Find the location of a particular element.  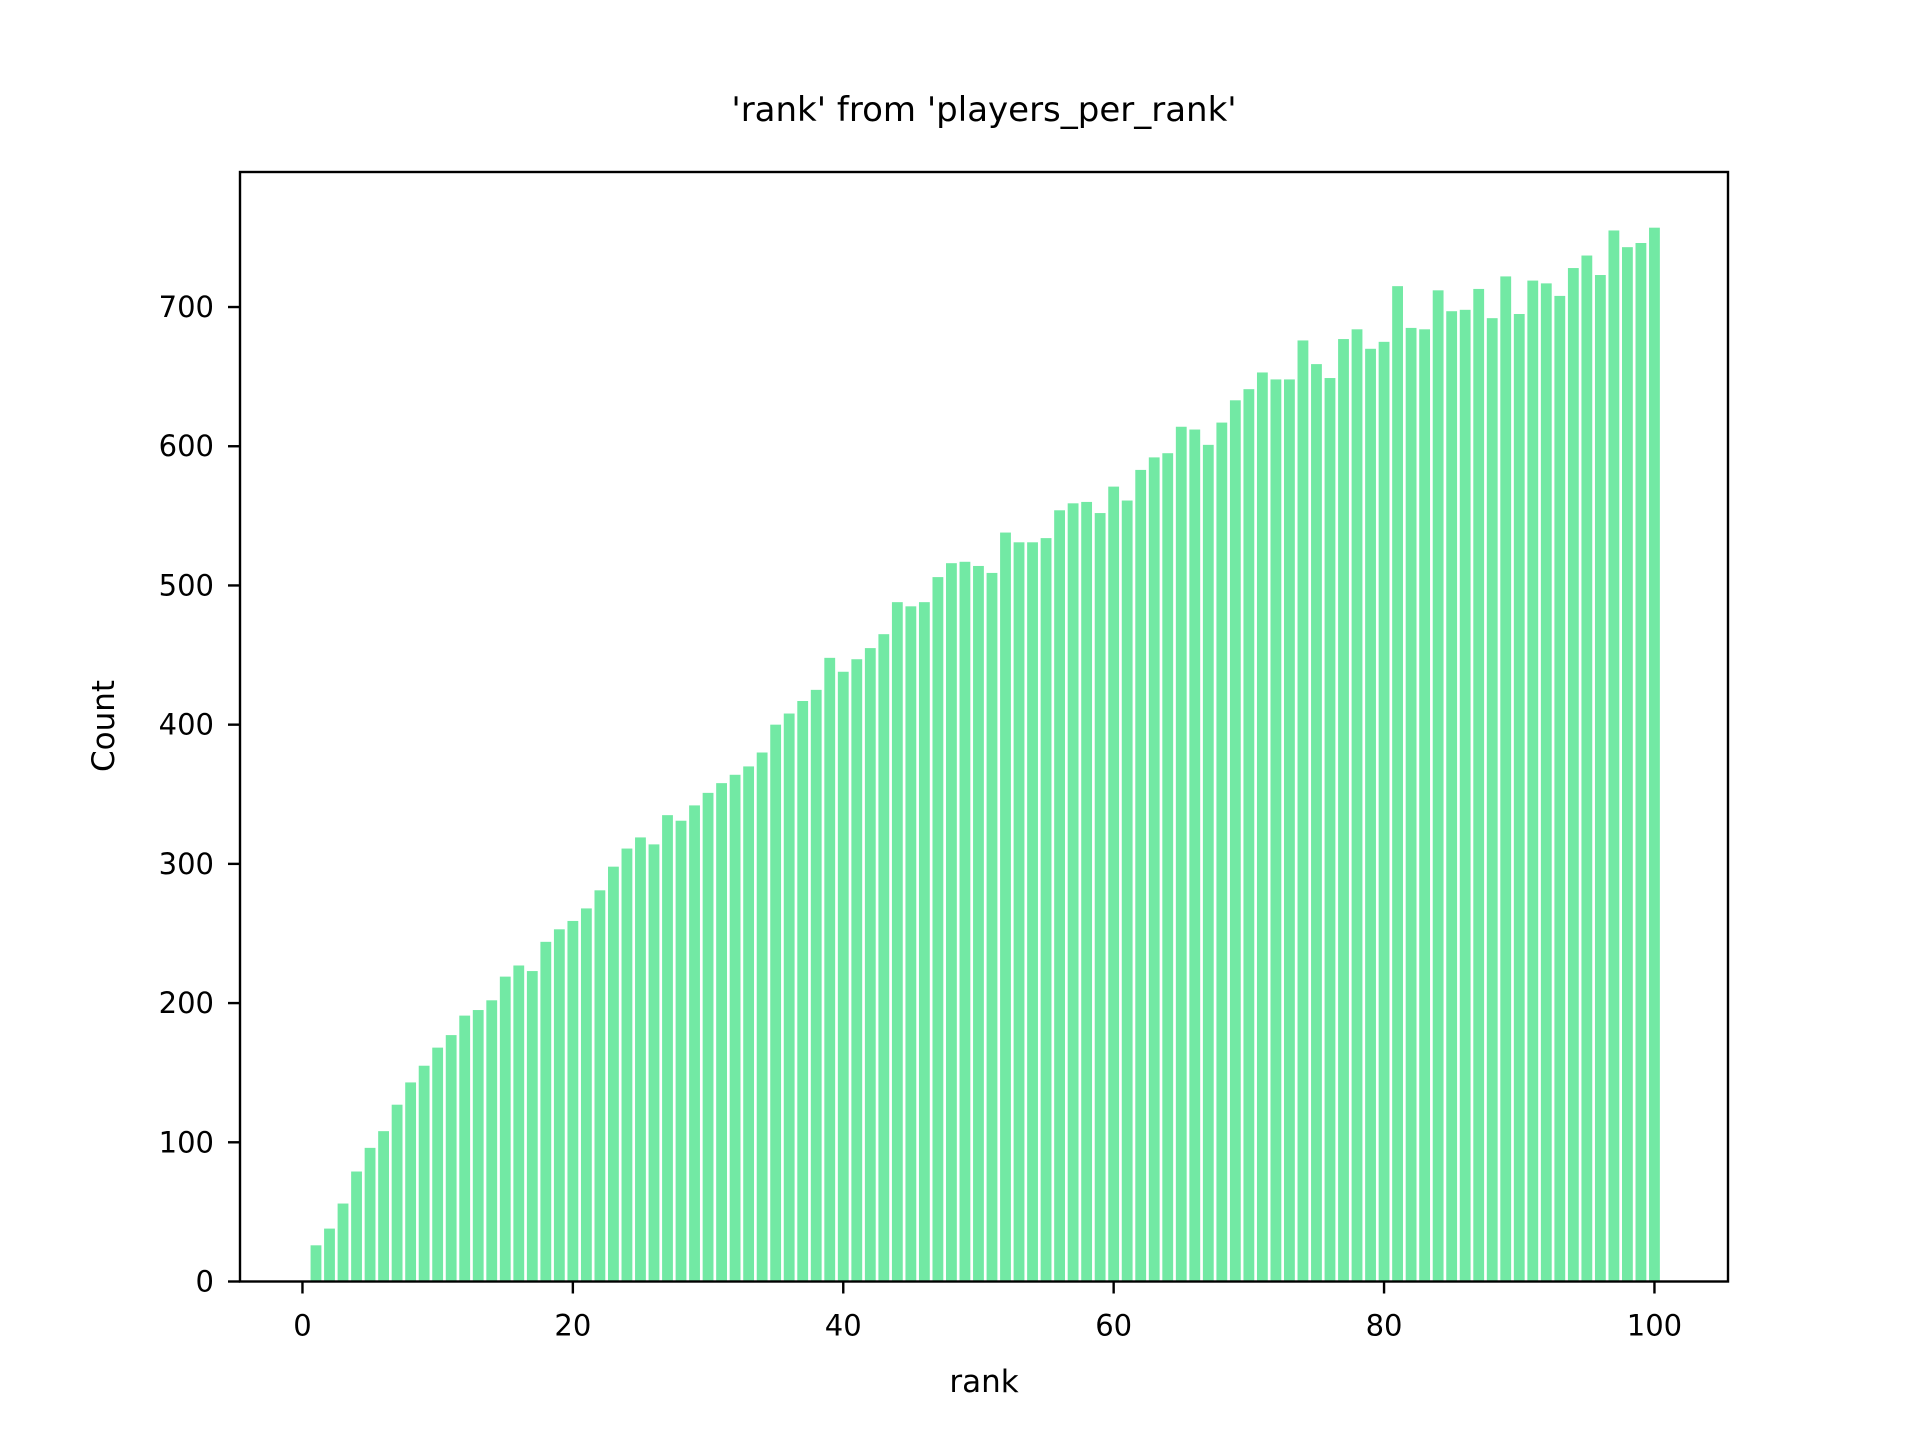

x-tick-label-80: 80 is located at coordinates (1384, 1326).